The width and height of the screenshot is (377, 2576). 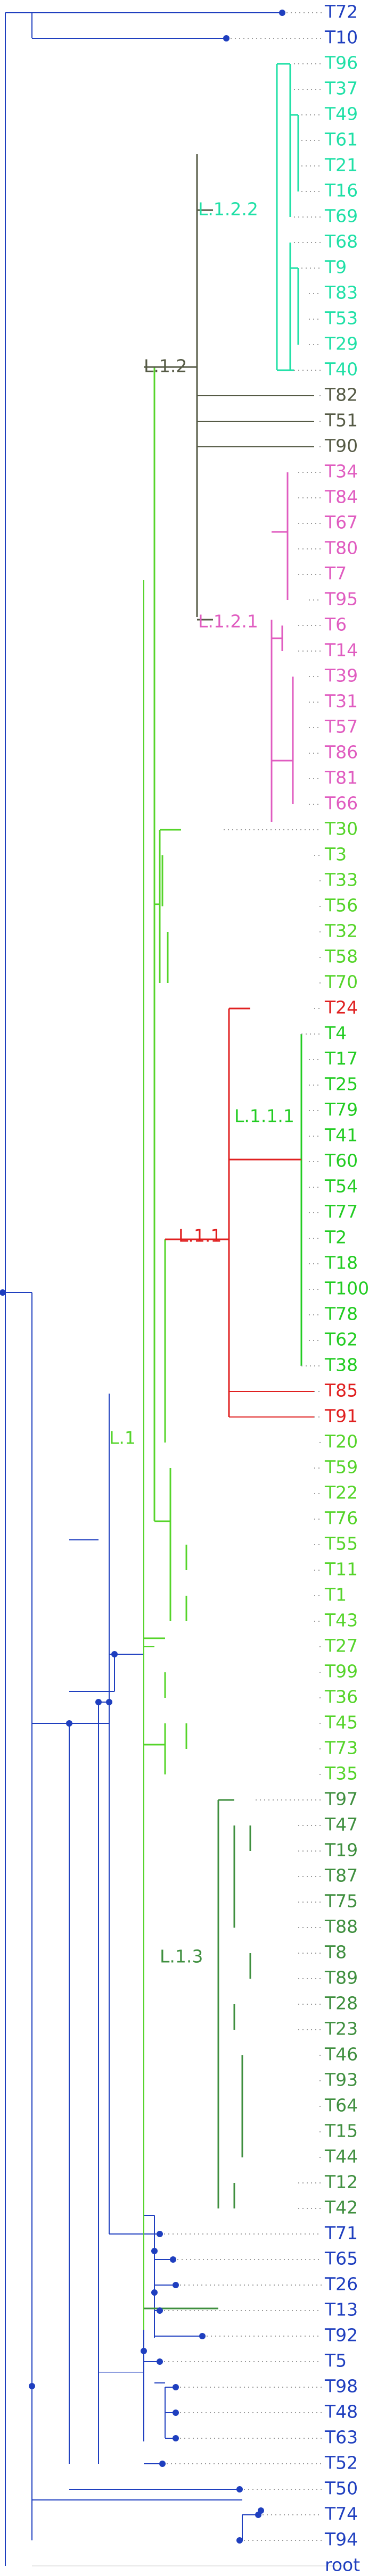 I want to click on tip-label: T16, so click(x=341, y=191).